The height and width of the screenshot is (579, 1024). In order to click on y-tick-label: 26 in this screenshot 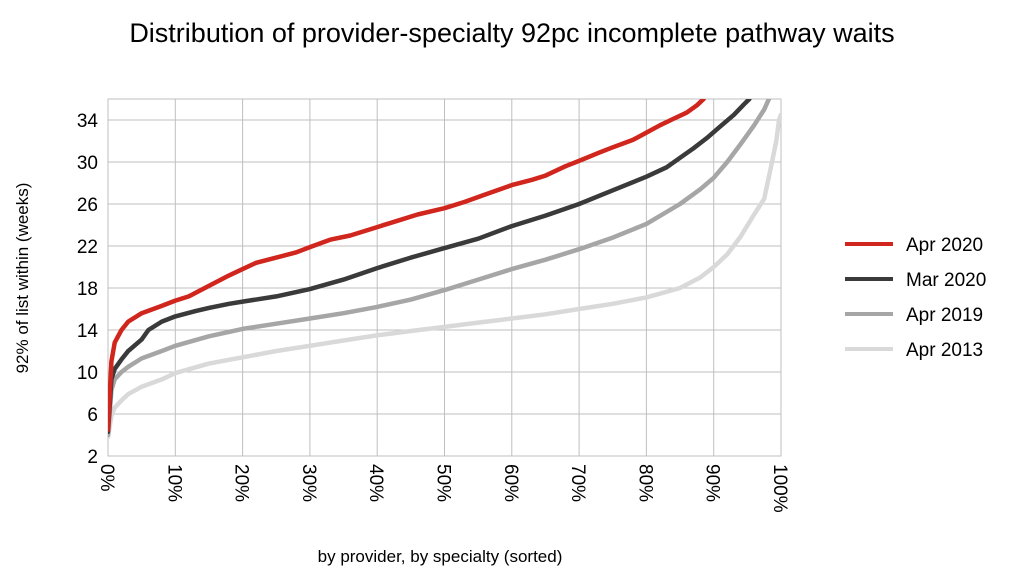, I will do `click(87, 205)`.